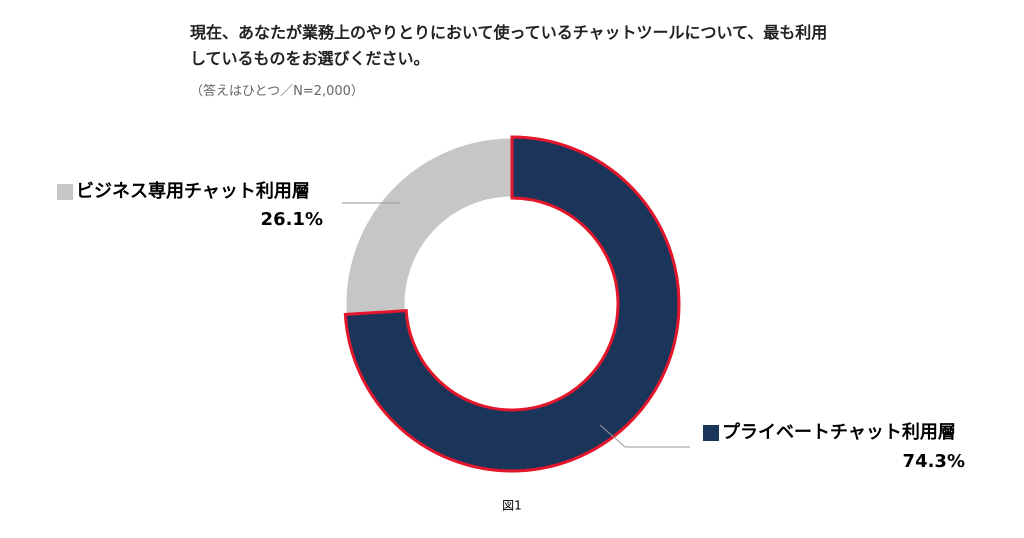 The width and height of the screenshot is (1024, 538). I want to click on caption: 図1, so click(512, 506).